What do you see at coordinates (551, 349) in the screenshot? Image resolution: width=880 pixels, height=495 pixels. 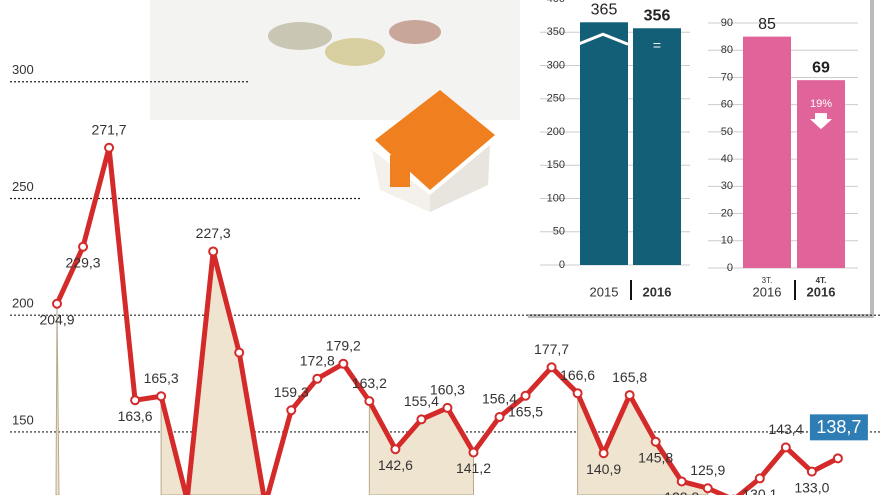 I see `value-label: 177,7` at bounding box center [551, 349].